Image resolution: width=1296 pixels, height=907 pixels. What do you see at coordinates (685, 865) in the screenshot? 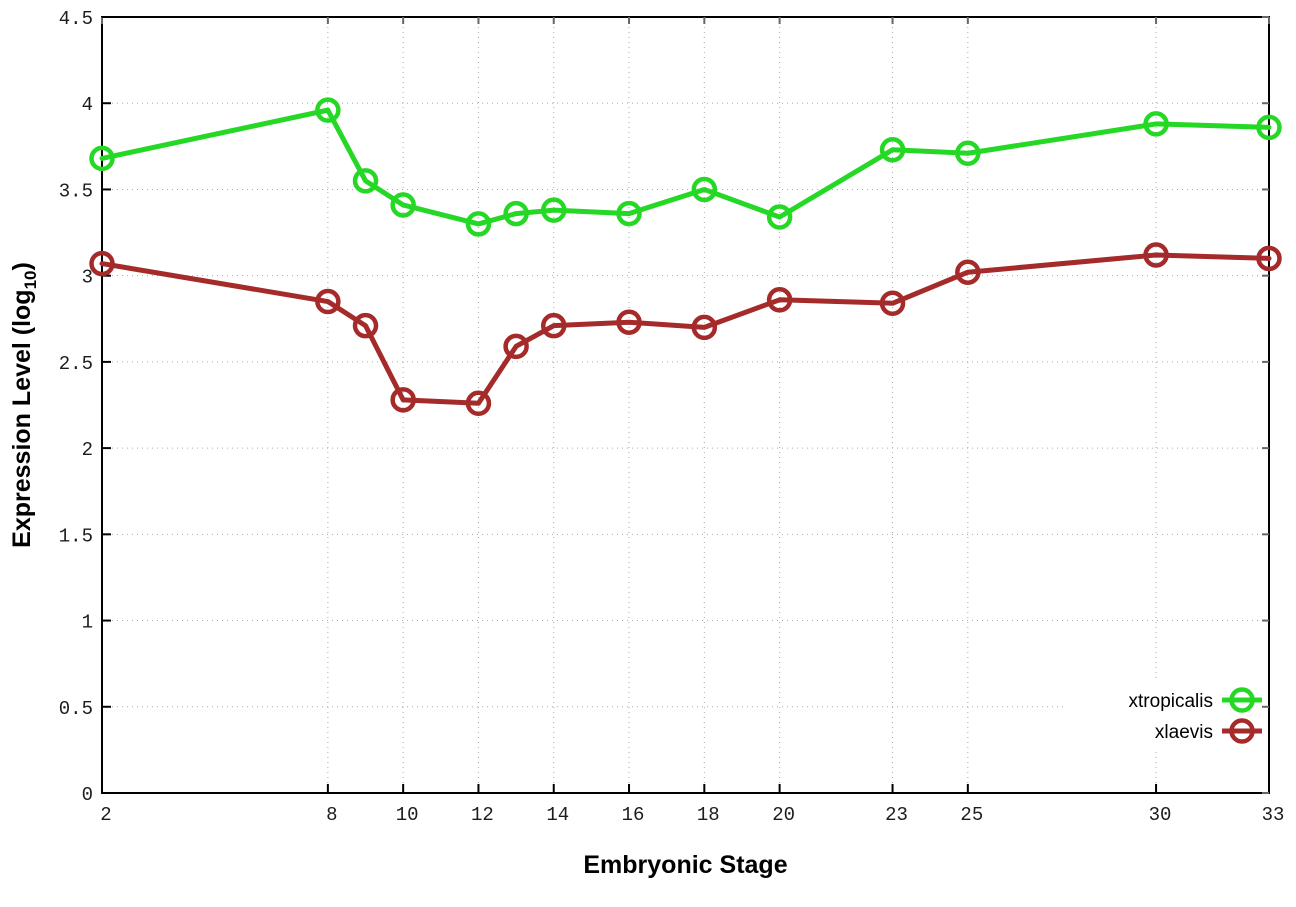
I see `x-axis-label: Embryonic Stage` at bounding box center [685, 865].